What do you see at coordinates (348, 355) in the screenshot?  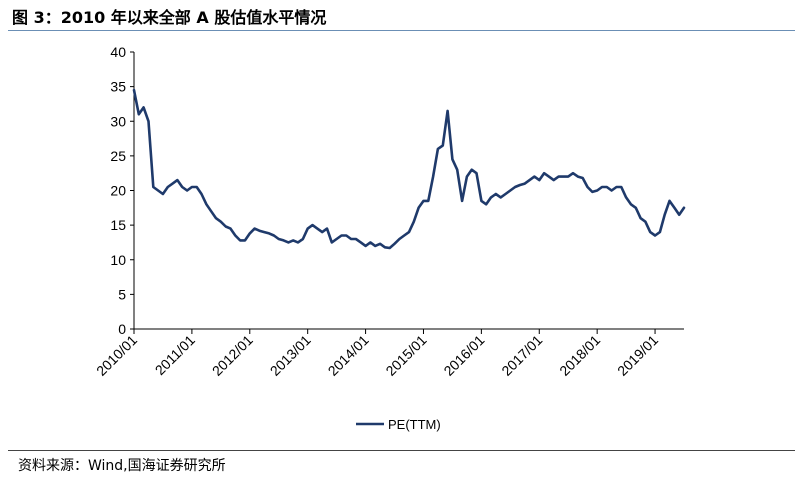 I see `x-tick-label: 2014/01` at bounding box center [348, 355].